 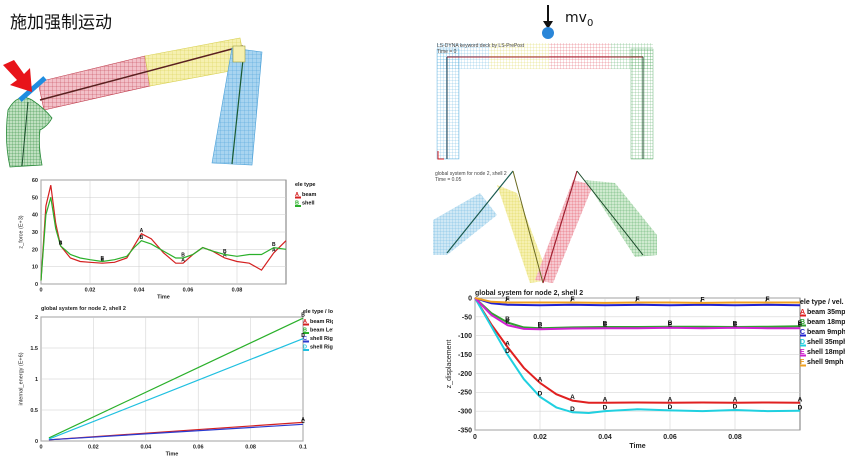 What do you see at coordinates (21, 231) in the screenshot?
I see `y-axis-label: z_force (E+3)` at bounding box center [21, 231].